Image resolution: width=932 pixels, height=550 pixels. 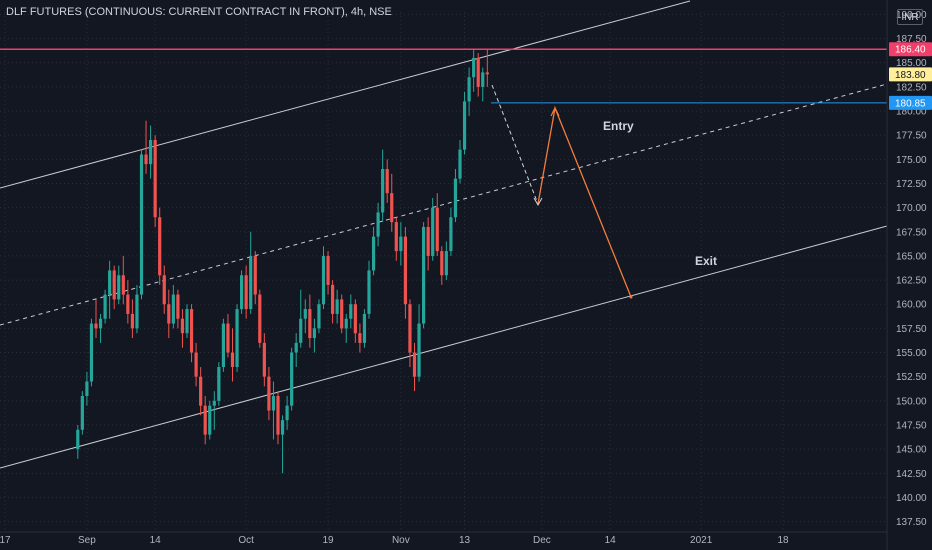 What do you see at coordinates (911, 305) in the screenshot?
I see `price-tick-label: 160.00` at bounding box center [911, 305].